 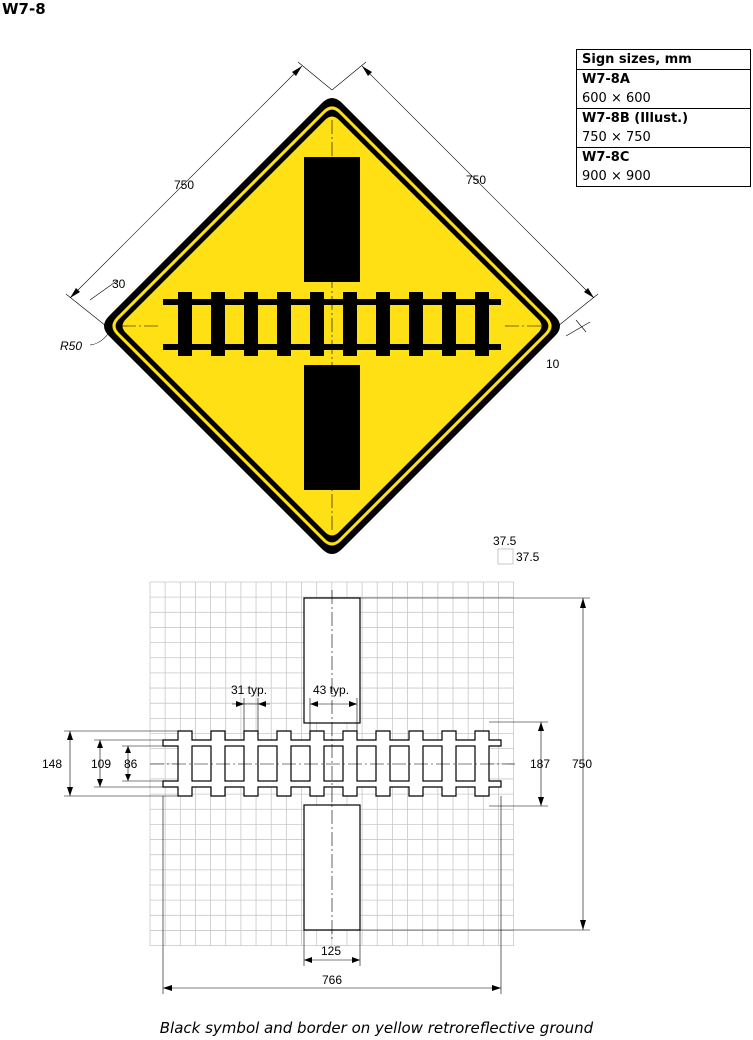 What do you see at coordinates (332, 980) in the screenshot?
I see `dim-total-width: 766` at bounding box center [332, 980].